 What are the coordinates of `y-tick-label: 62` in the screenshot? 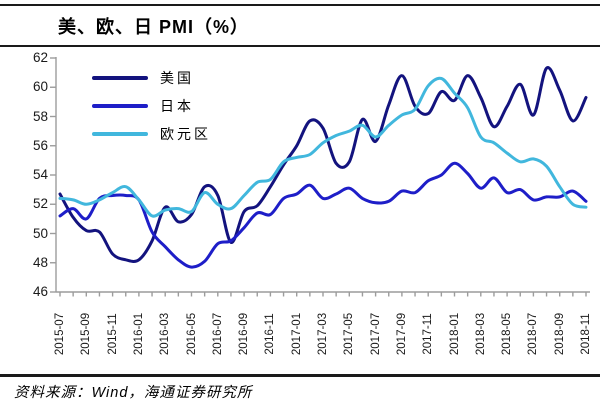 It's located at (40, 57).